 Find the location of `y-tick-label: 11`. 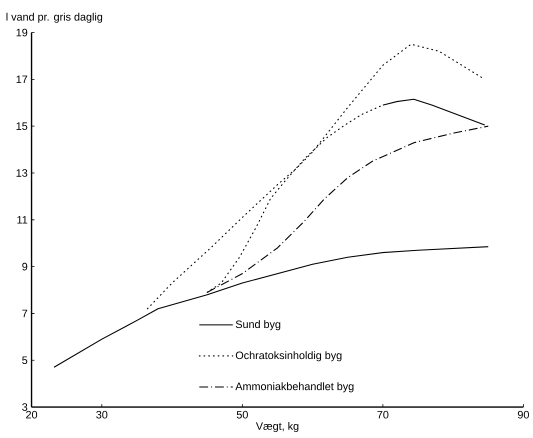

y-tick-label: 11 is located at coordinates (22, 220).